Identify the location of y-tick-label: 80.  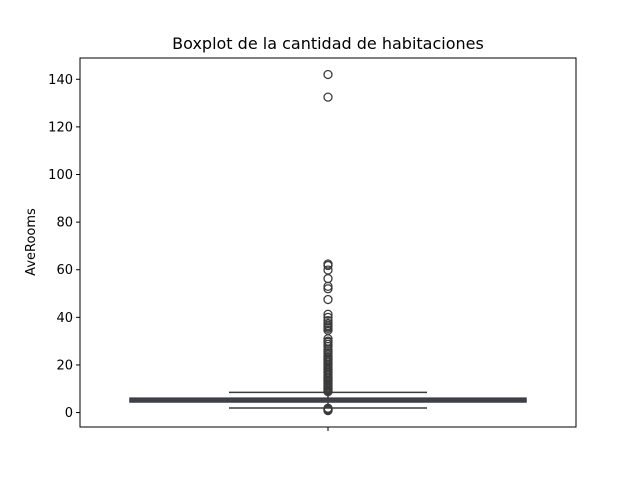
(64, 223).